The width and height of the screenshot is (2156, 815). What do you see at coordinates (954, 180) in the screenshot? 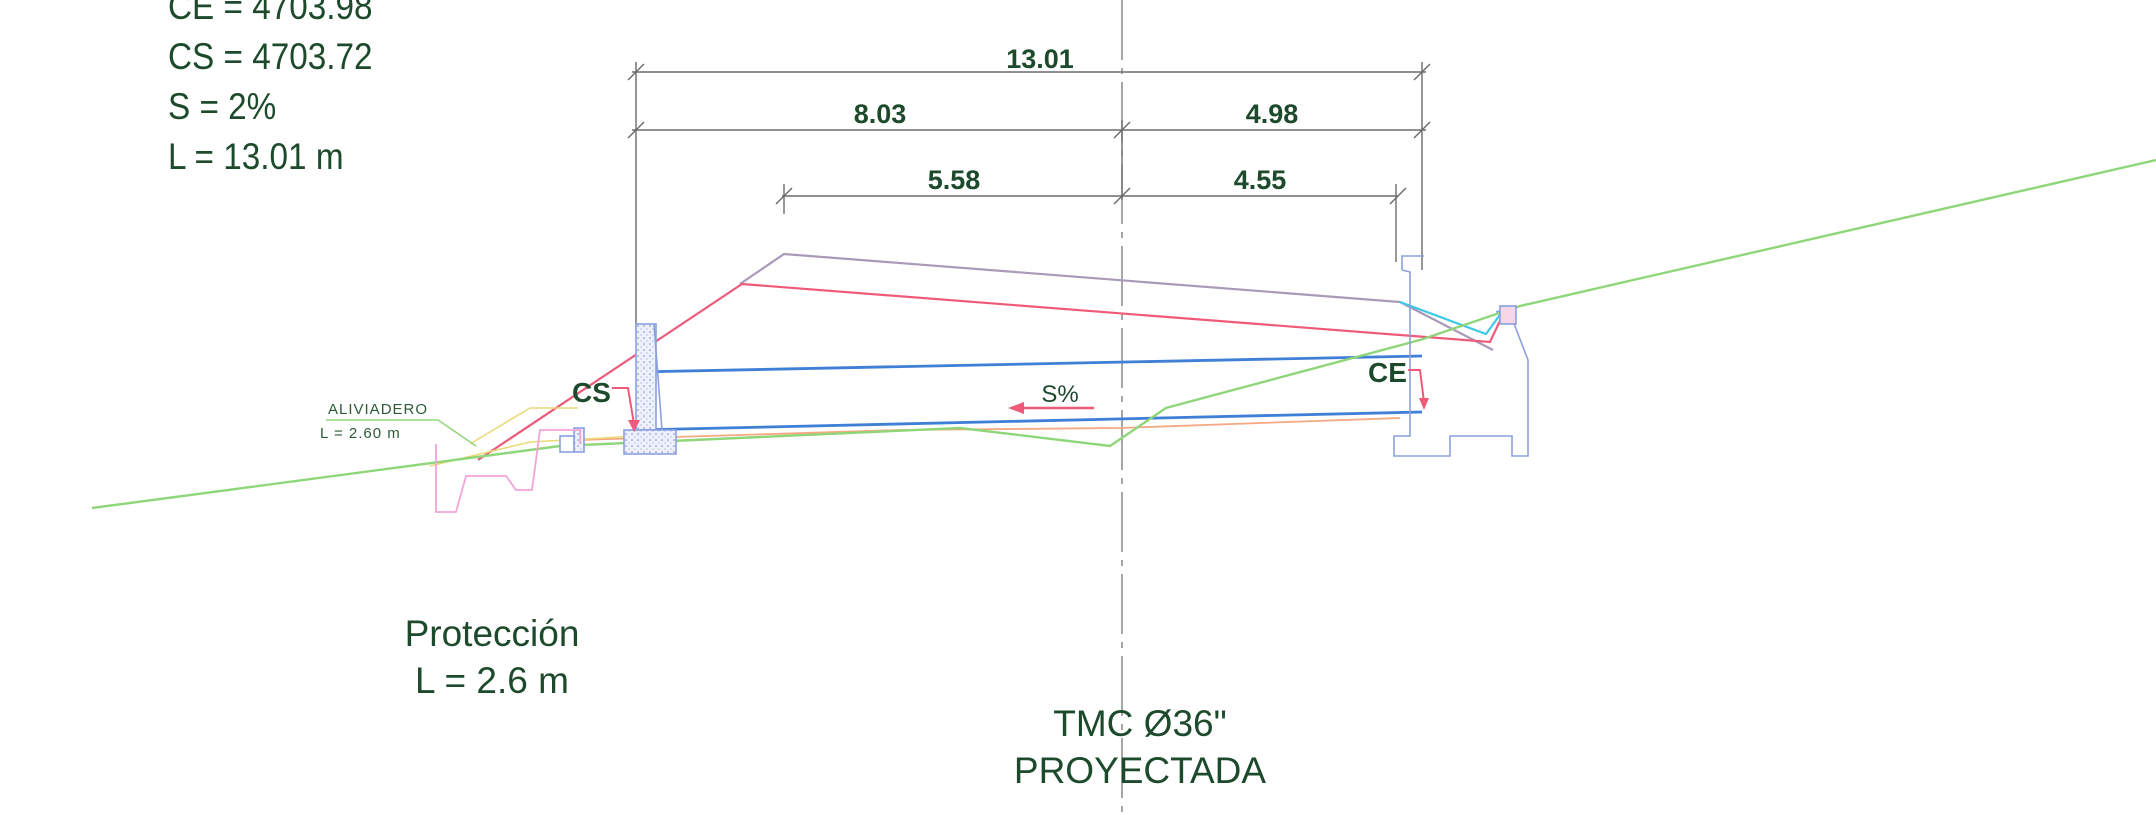
I see `dim-inner-left: 5.58` at bounding box center [954, 180].